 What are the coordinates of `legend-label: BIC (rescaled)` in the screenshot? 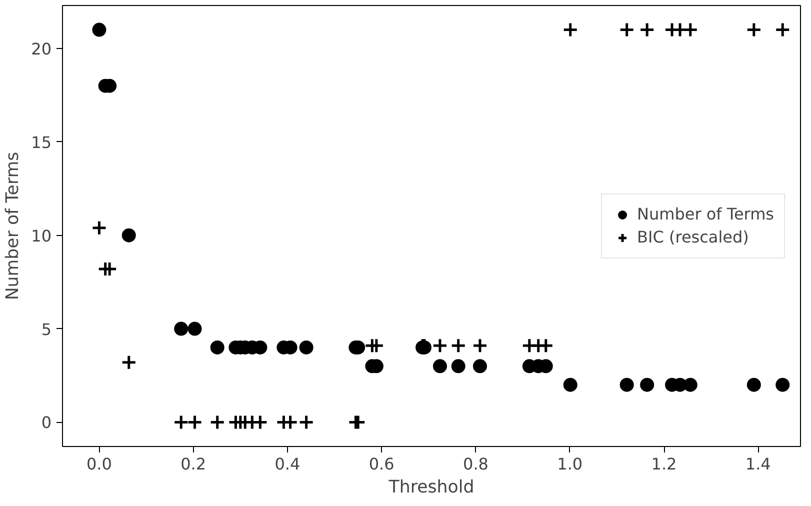 It's located at (693, 237).